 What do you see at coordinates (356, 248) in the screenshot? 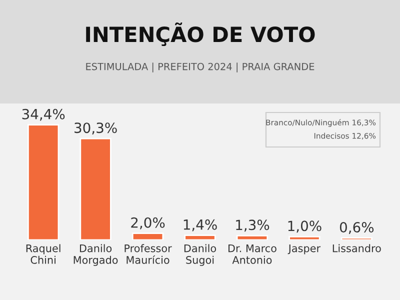
I see `x-tick-label: Lissandro` at bounding box center [356, 248].